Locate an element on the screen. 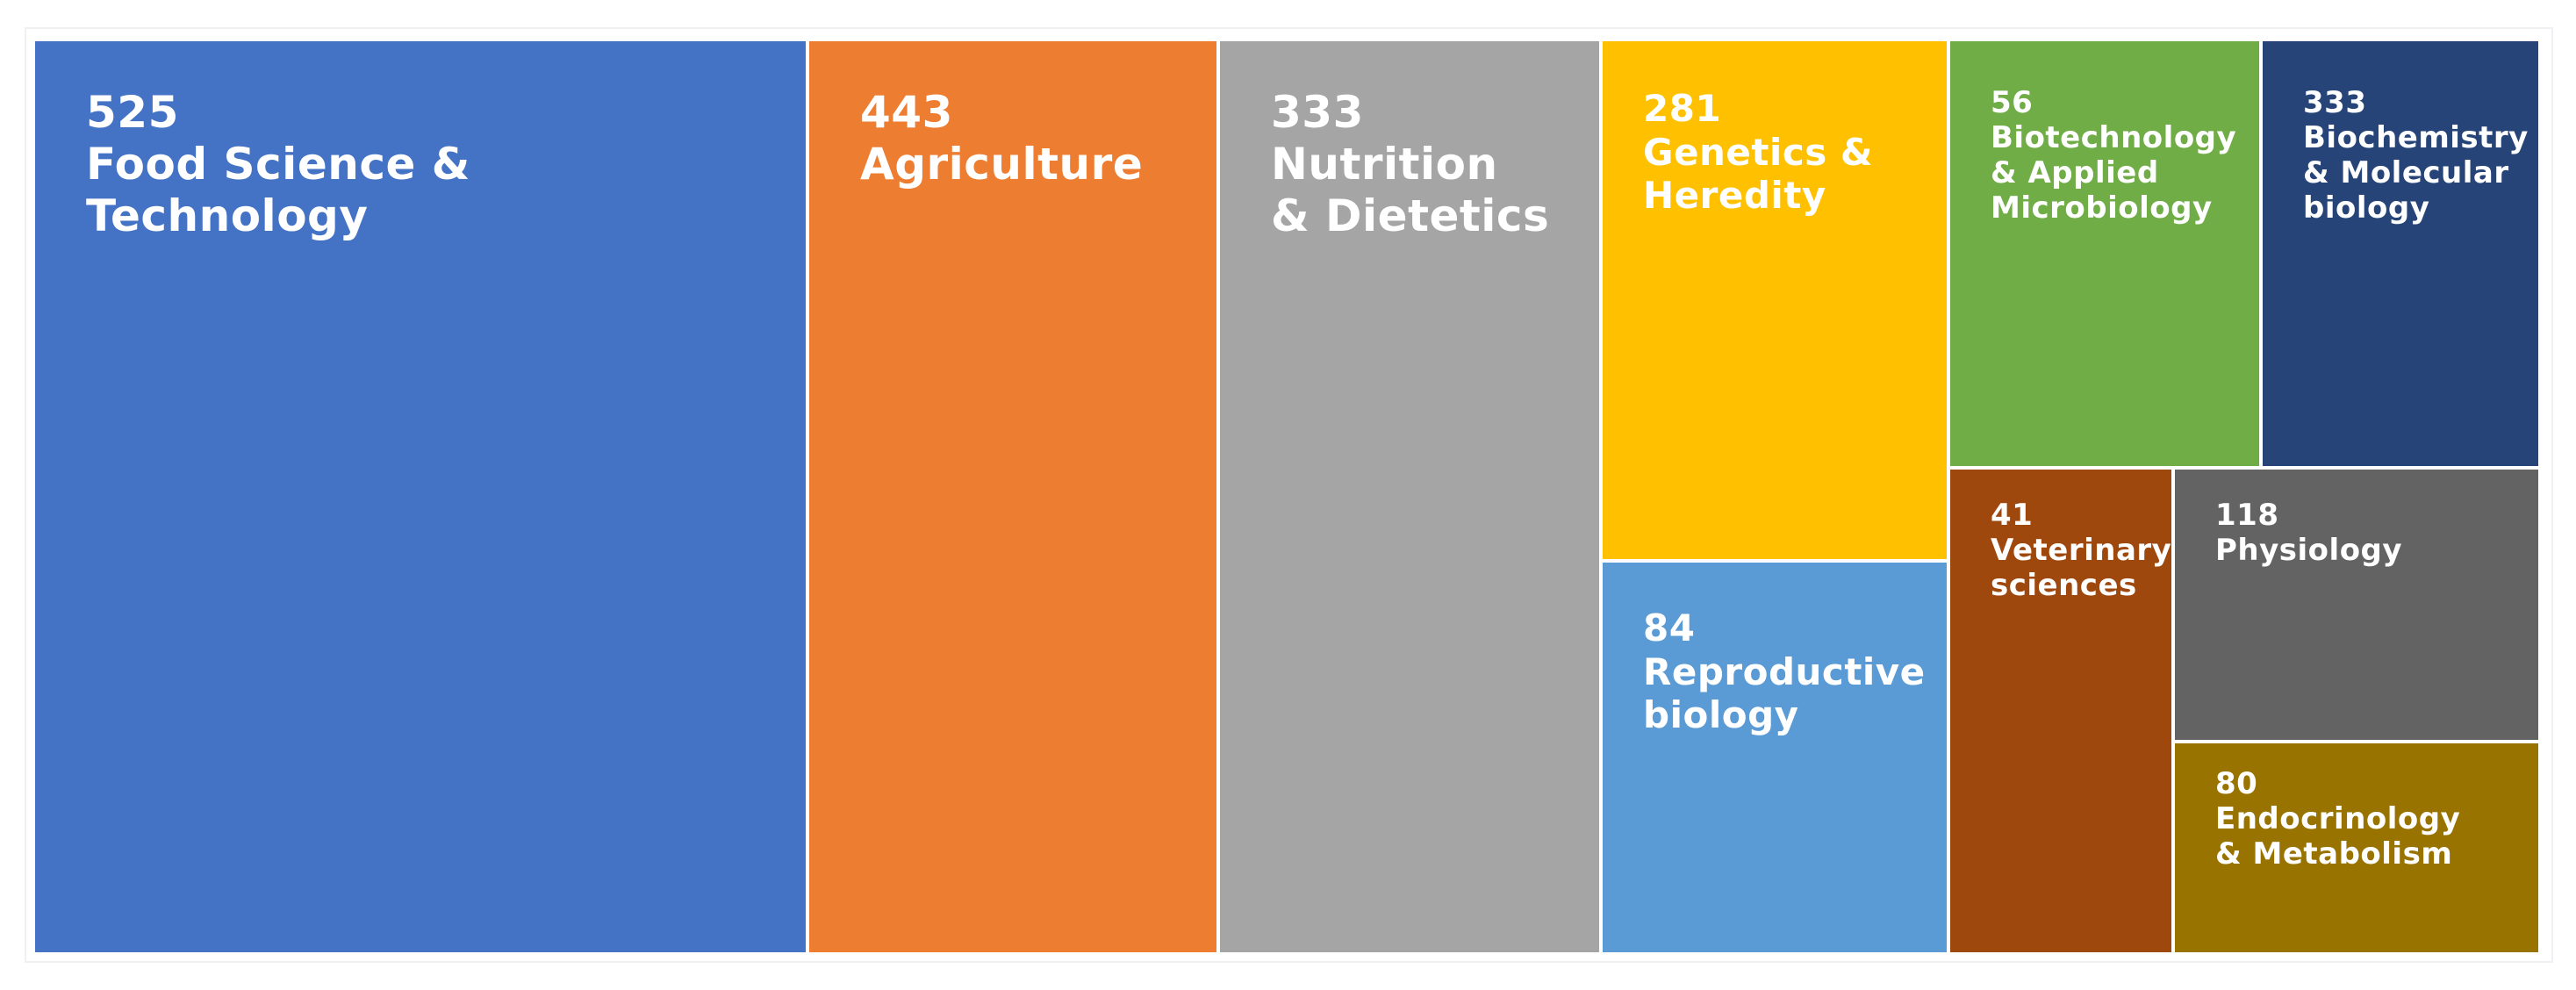 The height and width of the screenshot is (990, 2576). tile-label: Biotechnology & Applied Microbiology is located at coordinates (2114, 173).